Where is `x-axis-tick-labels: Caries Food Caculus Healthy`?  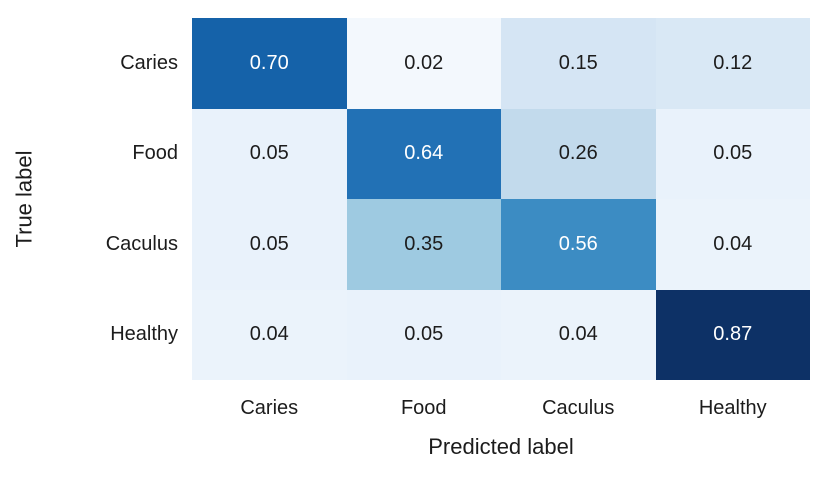 x-axis-tick-labels: Caries Food Caculus Healthy is located at coordinates (501, 408).